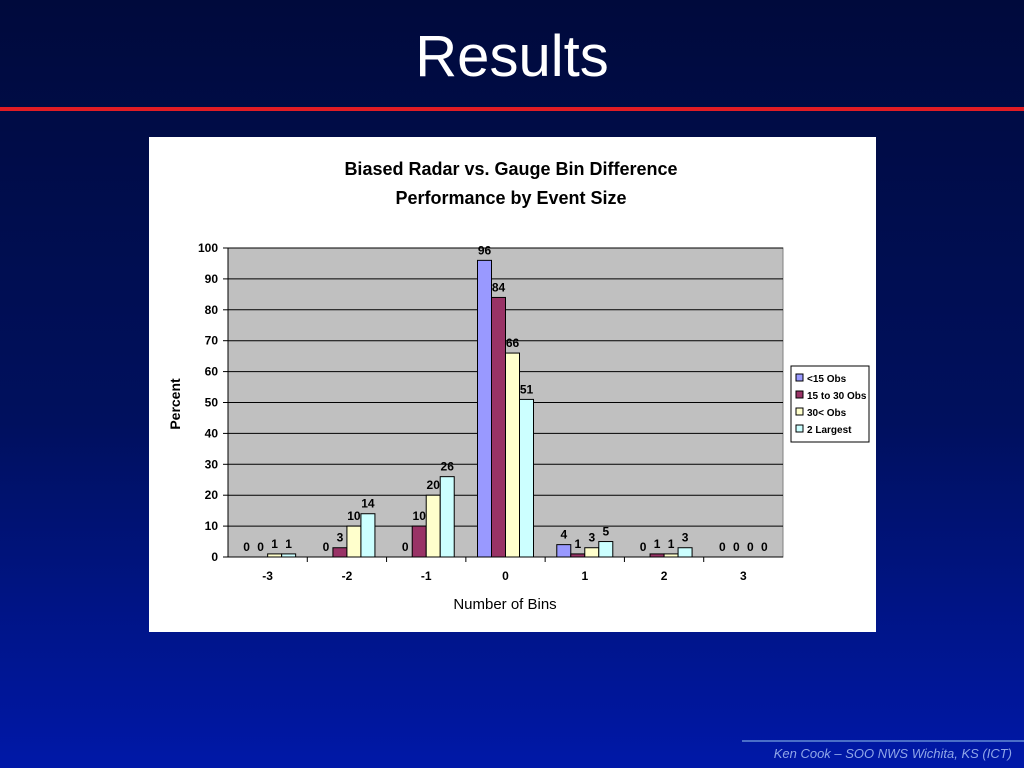  What do you see at coordinates (368, 504) in the screenshot?
I see `data-label: 14` at bounding box center [368, 504].